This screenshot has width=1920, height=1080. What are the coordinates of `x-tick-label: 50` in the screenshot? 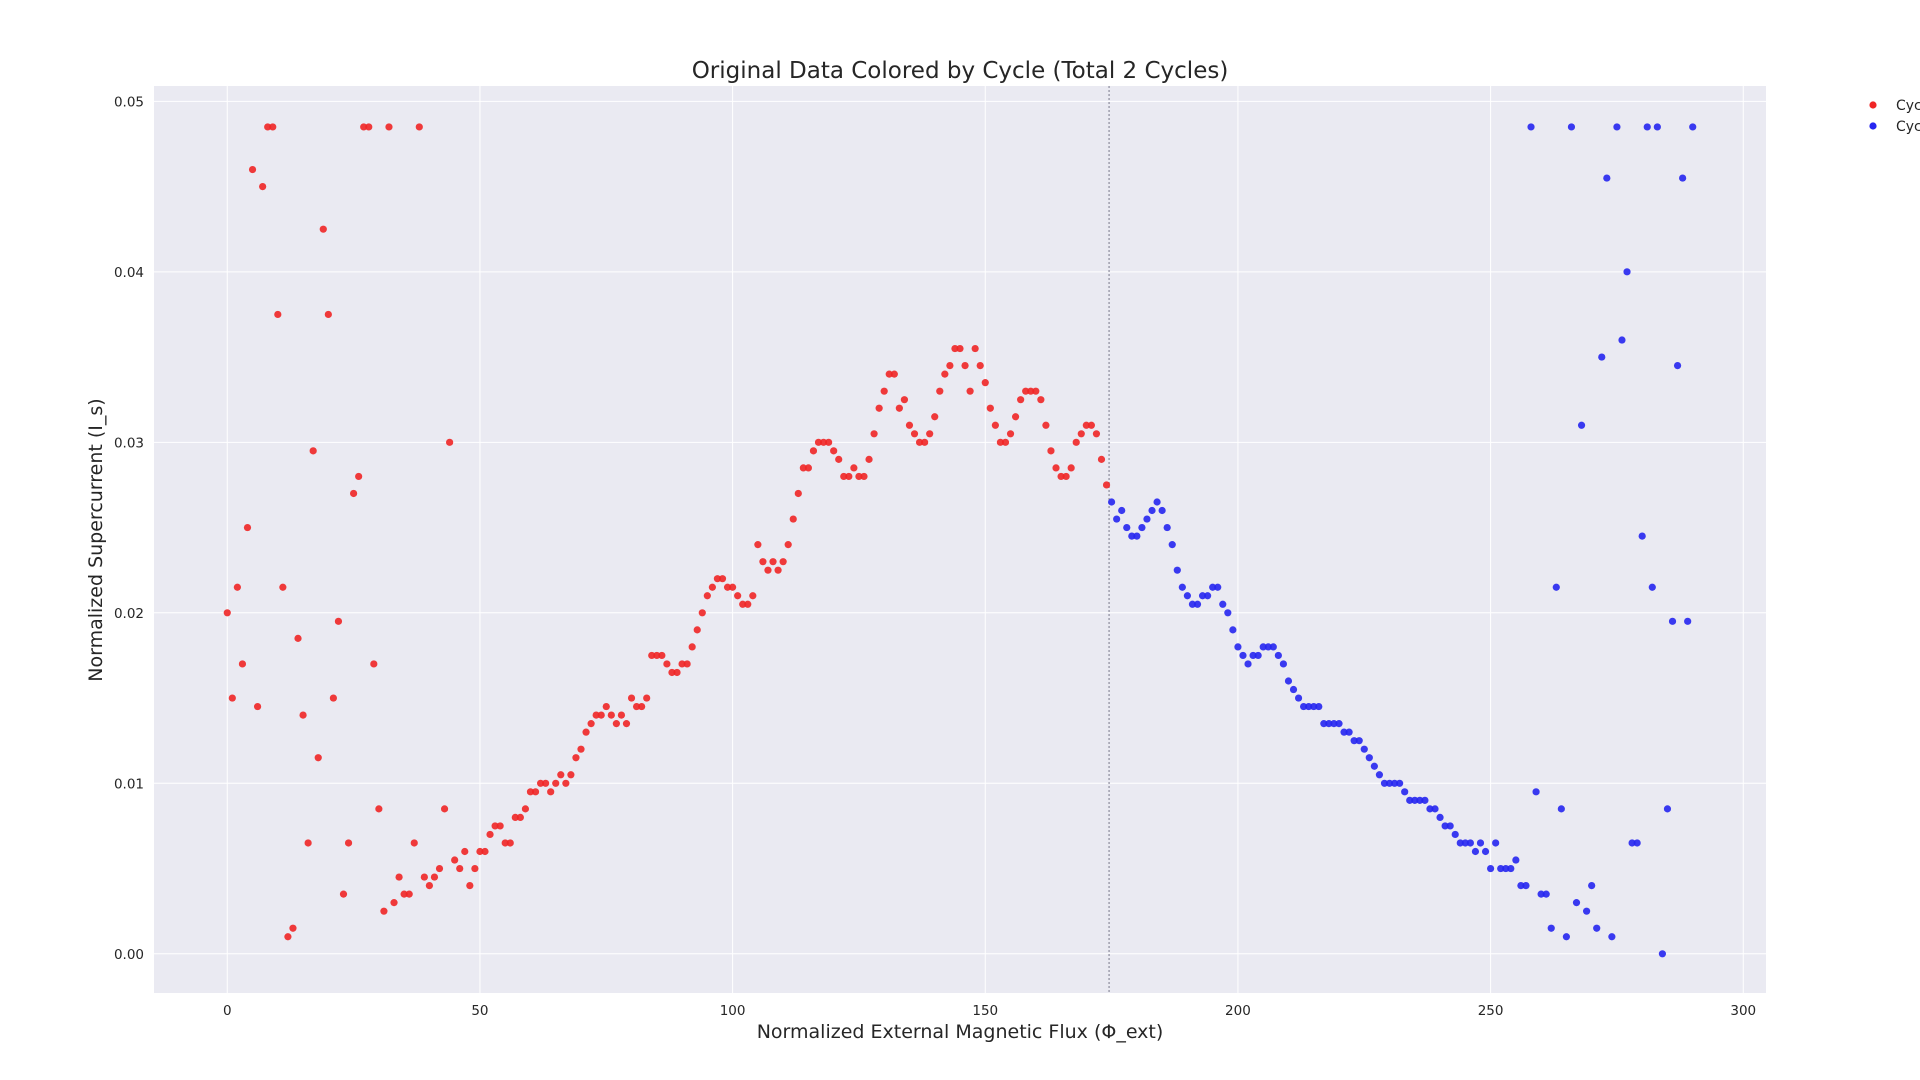 It's located at (479, 1011).